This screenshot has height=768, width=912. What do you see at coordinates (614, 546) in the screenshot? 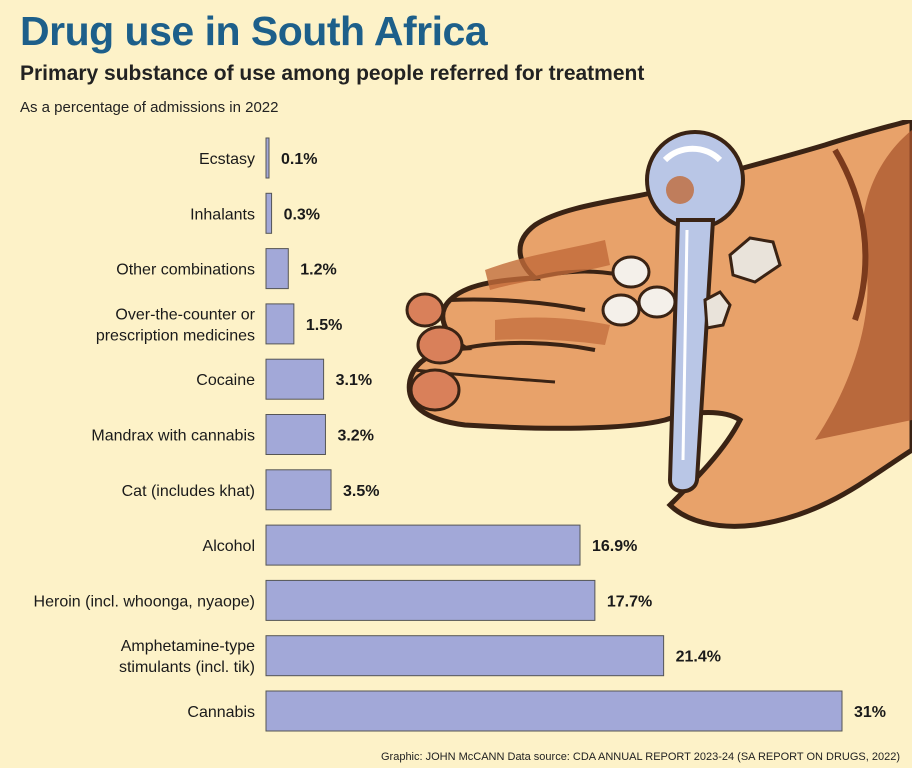
I see `value-label-7: 16.9%` at bounding box center [614, 546].